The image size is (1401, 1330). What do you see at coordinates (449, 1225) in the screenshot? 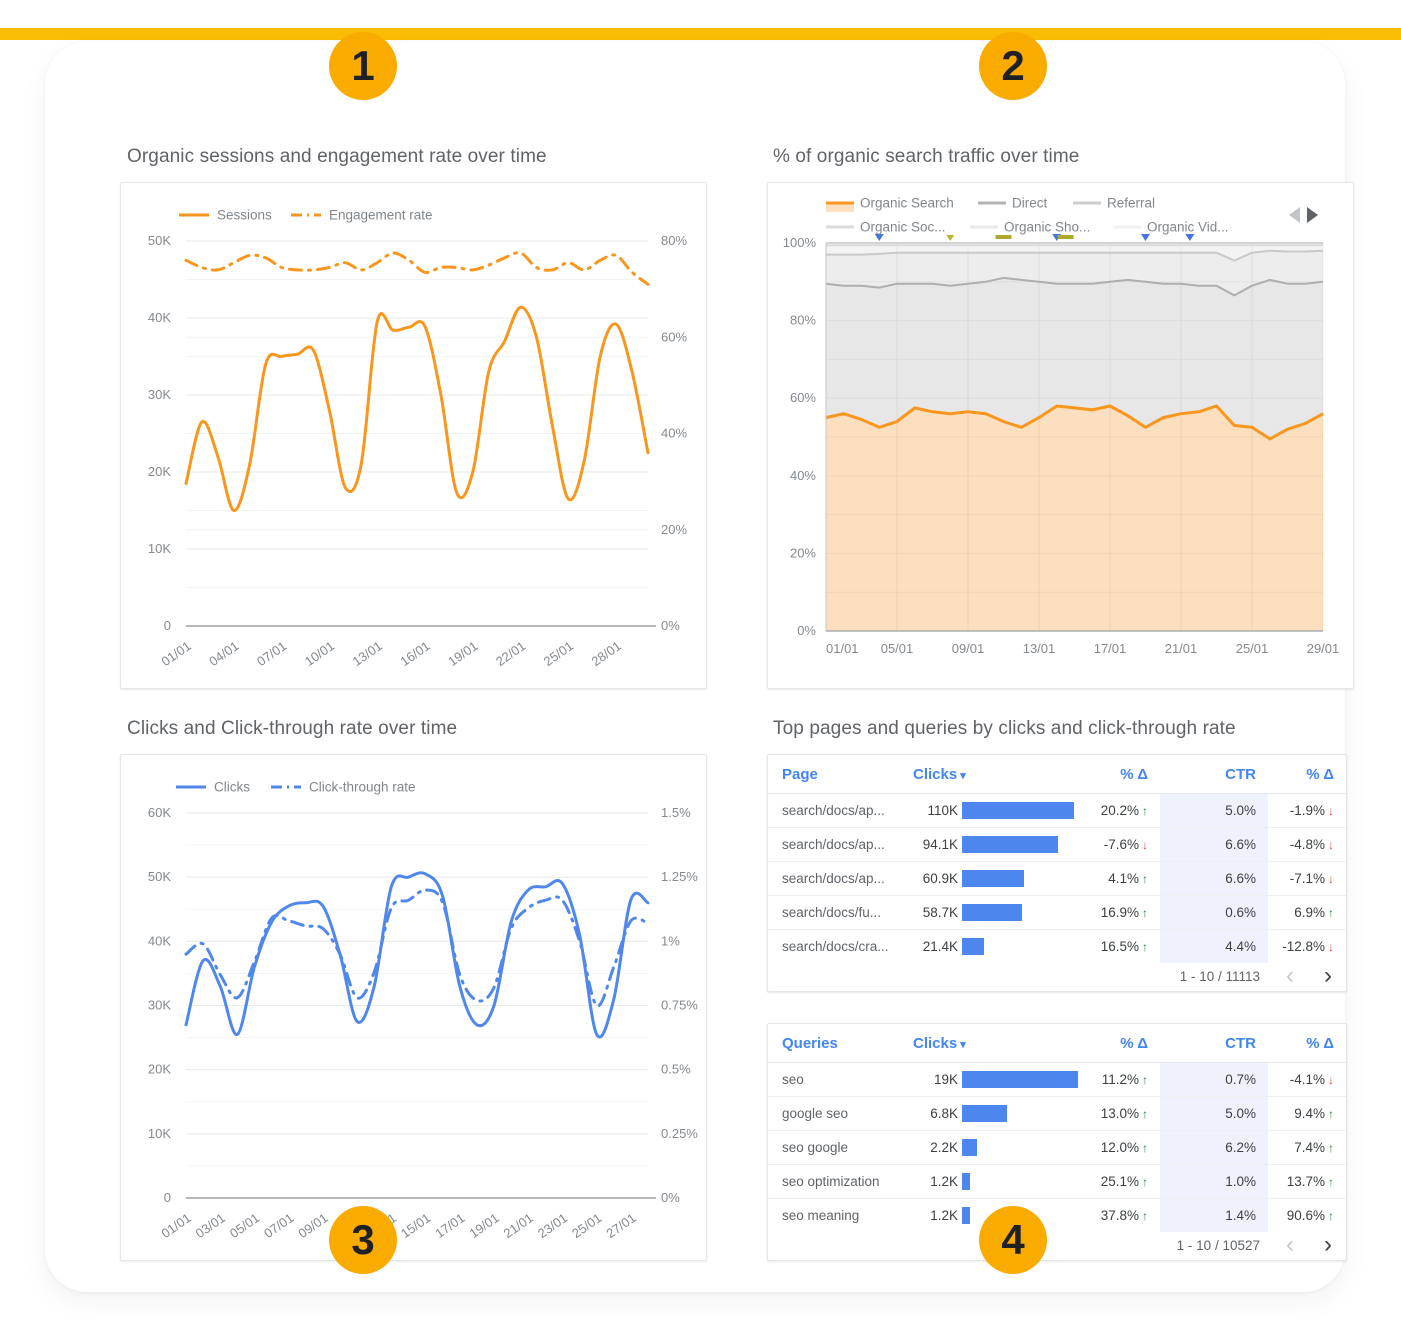
I see `x-axis-label: 17/01` at bounding box center [449, 1225].